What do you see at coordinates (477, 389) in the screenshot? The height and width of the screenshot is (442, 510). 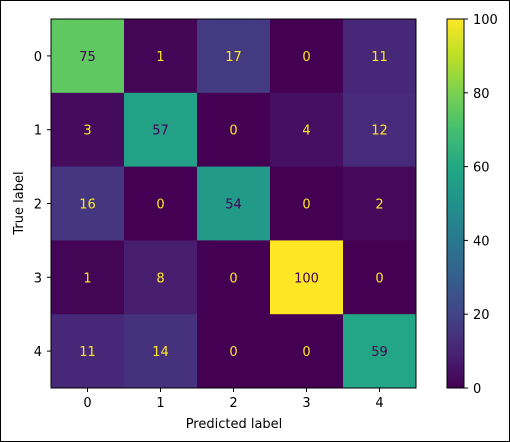 I see `colorbar-tick-label: 0` at bounding box center [477, 389].